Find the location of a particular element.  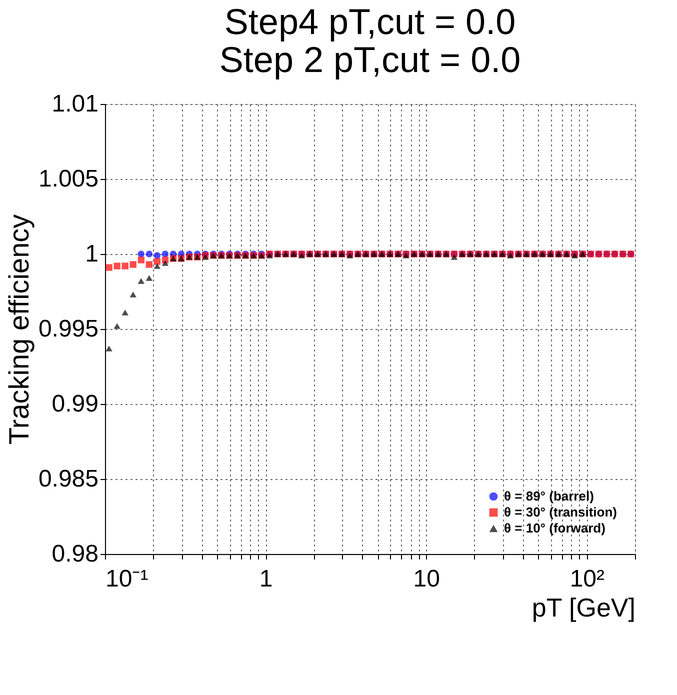

y-tick-label: 1.005 is located at coordinates (68, 179).